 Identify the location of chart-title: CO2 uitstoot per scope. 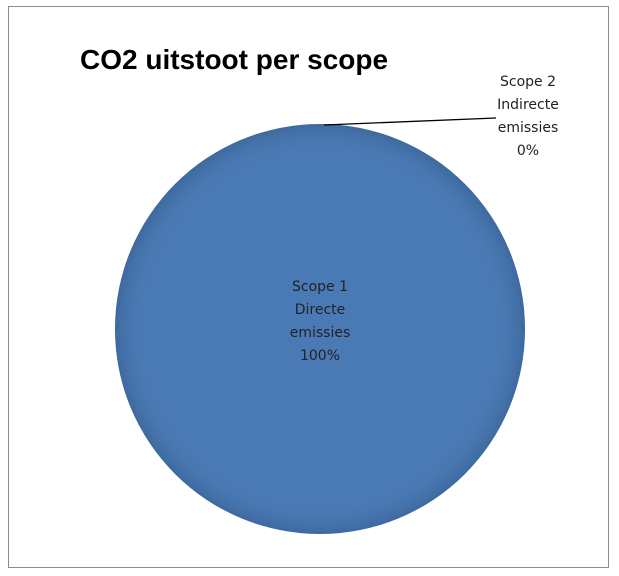
(234, 59).